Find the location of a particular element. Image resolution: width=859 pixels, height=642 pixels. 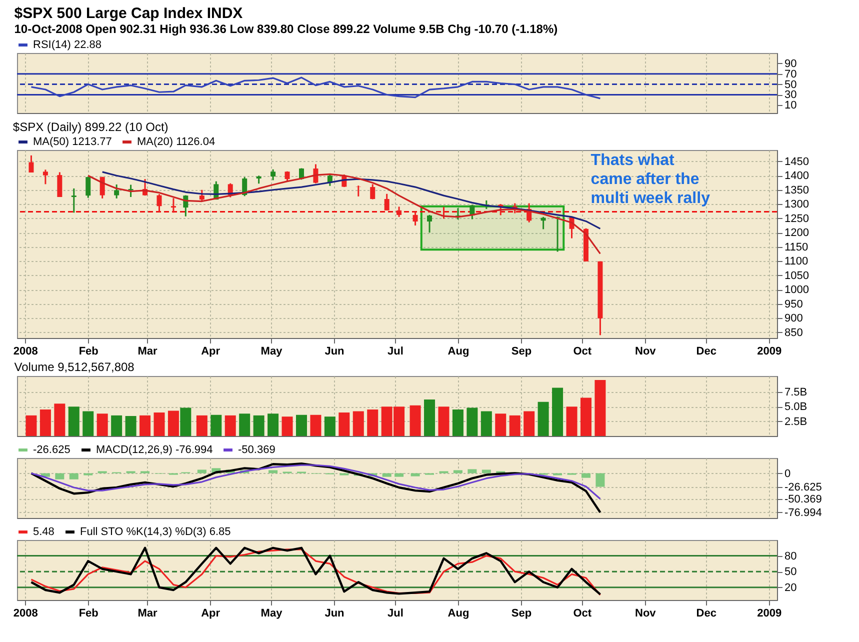

y-tick-label: 1400 is located at coordinates (796, 176).